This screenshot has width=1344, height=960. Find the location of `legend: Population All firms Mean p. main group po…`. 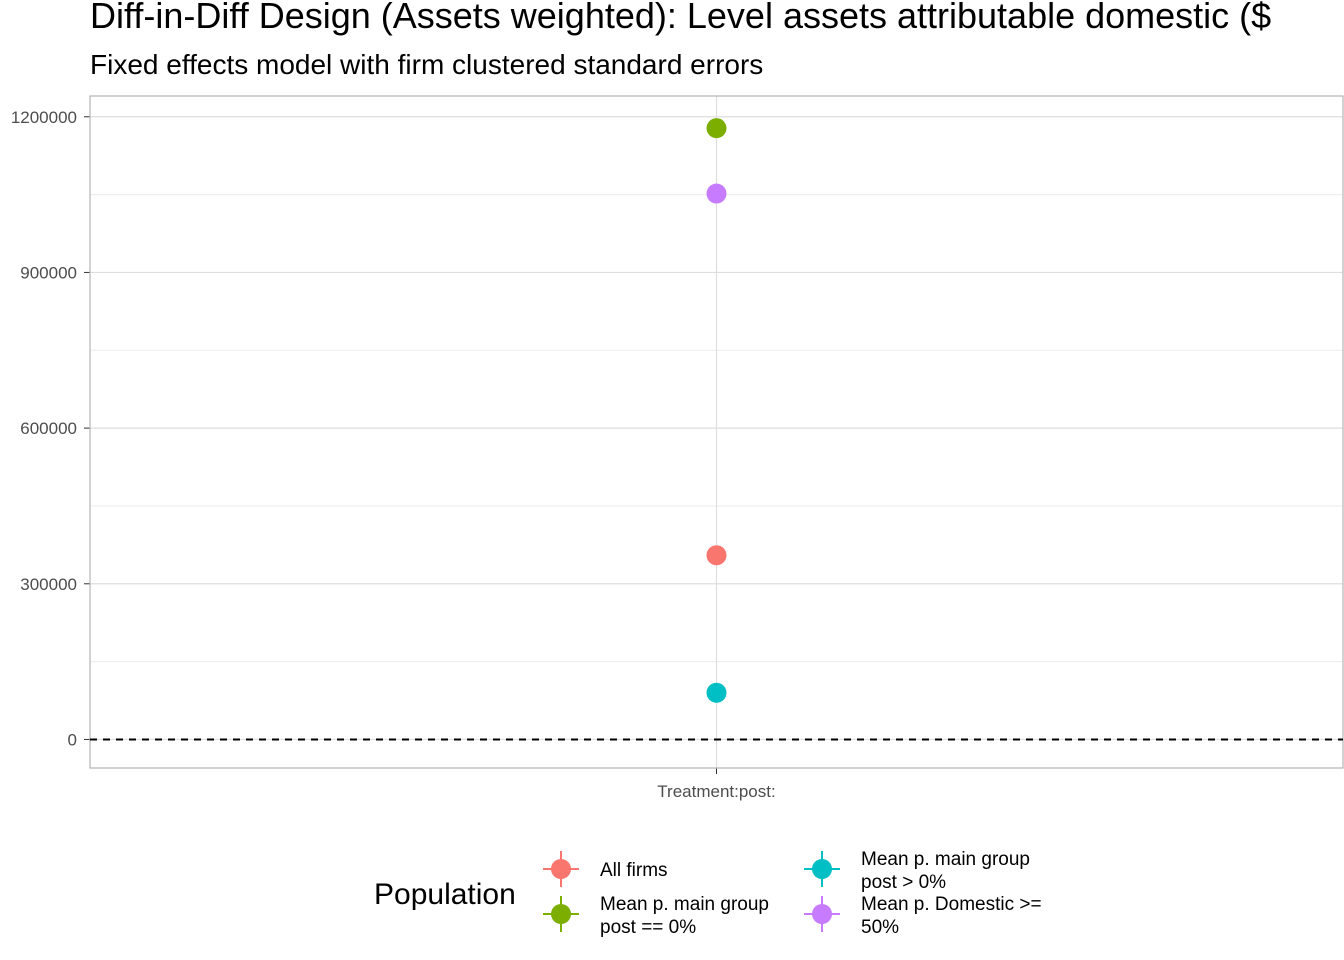

legend: Population All firms Mean p. main group po… is located at coordinates (708, 893).